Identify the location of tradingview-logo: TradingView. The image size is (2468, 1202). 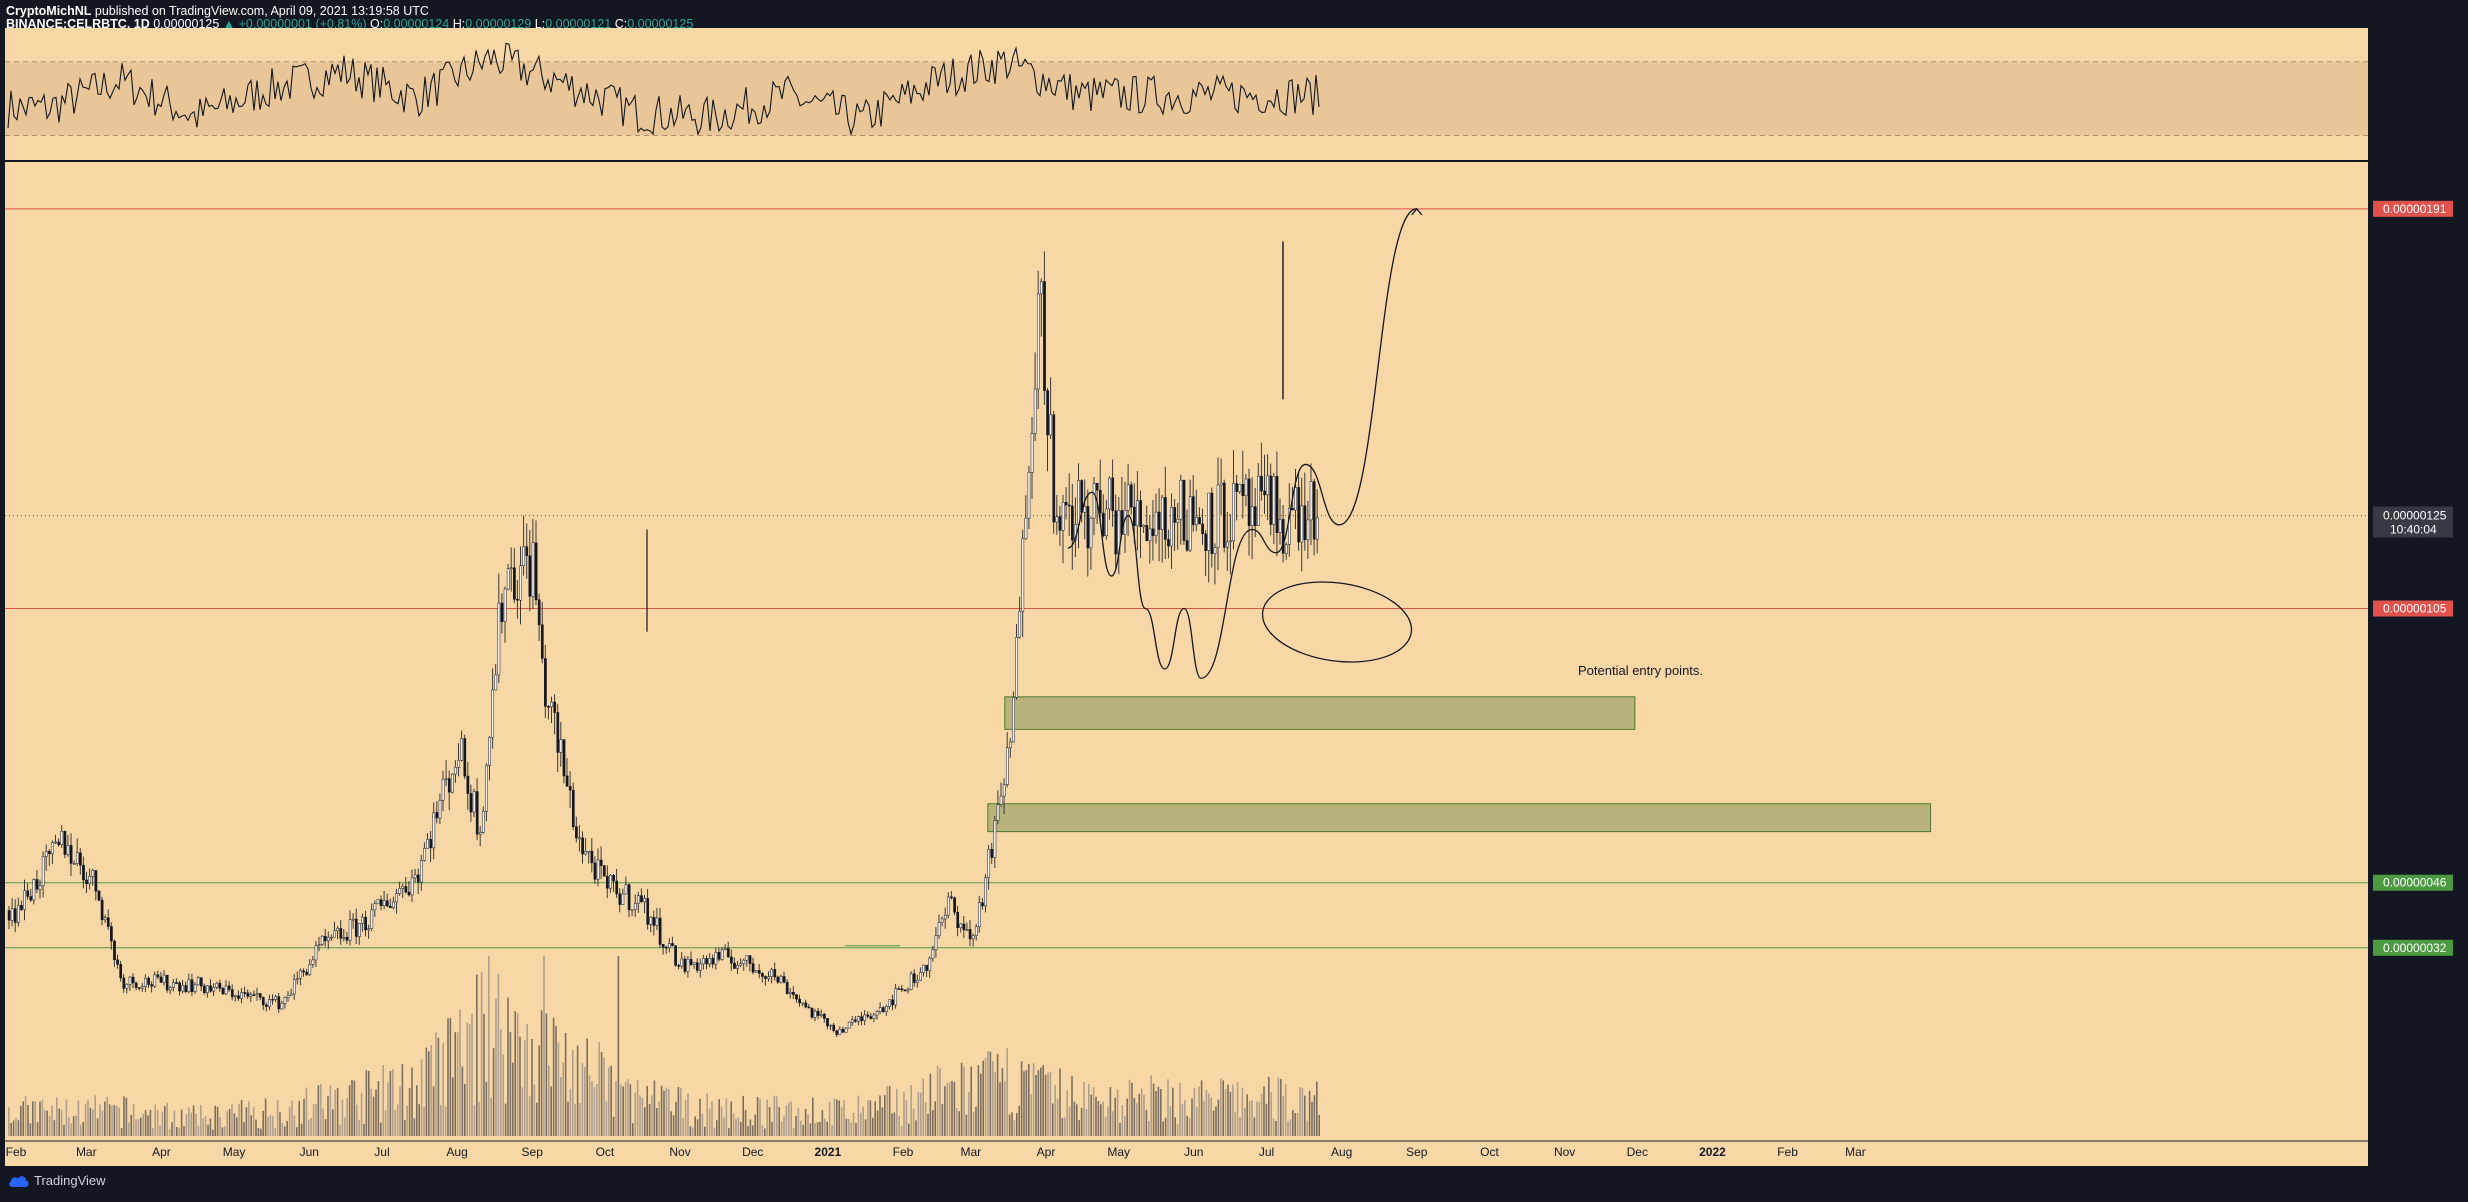
(57, 1180).